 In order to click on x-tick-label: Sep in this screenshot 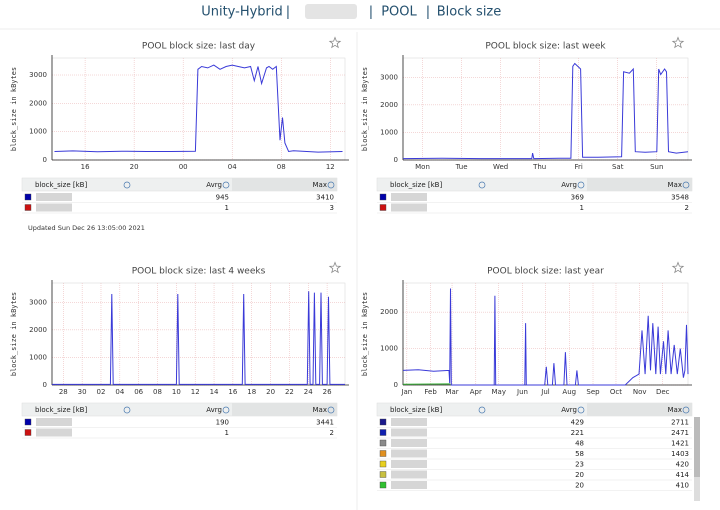, I will do `click(593, 392)`.